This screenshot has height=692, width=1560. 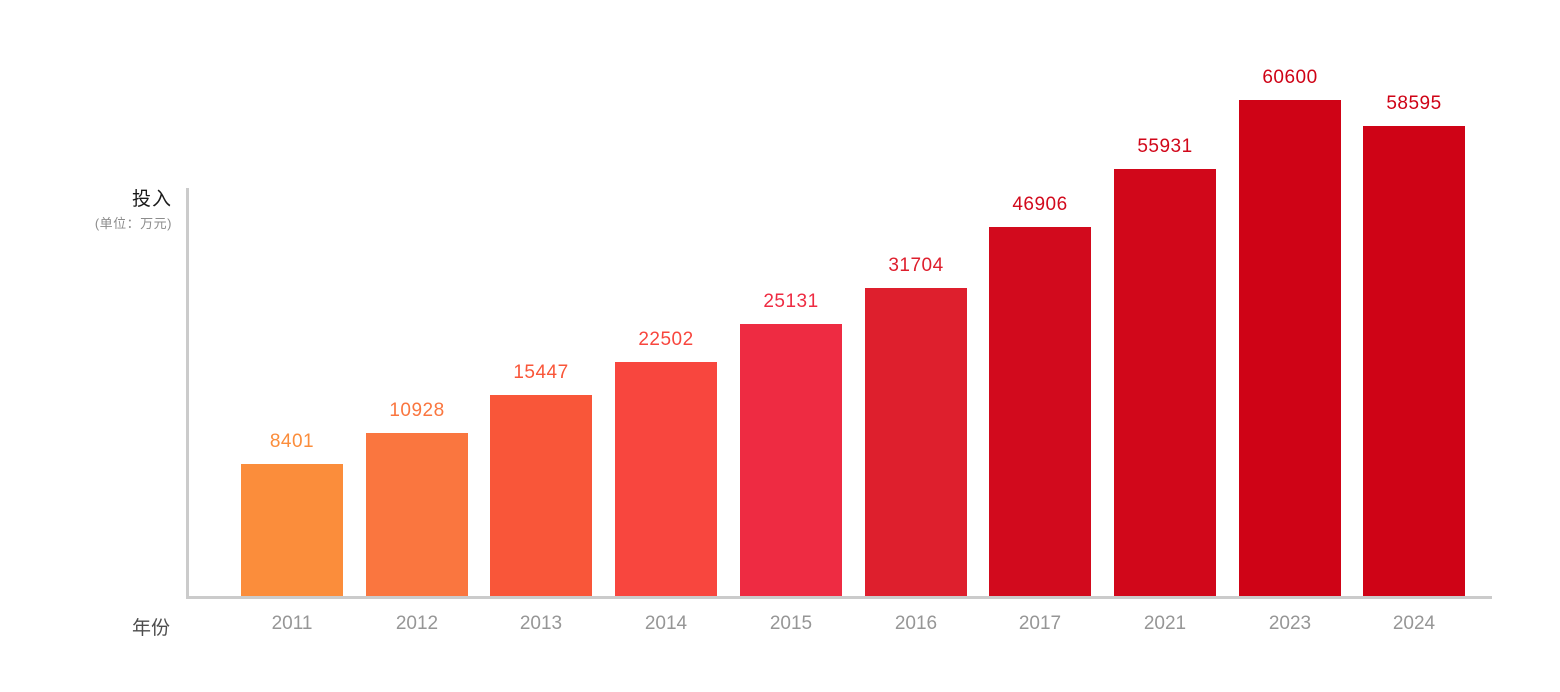 I want to click on y-axis-unit-label: (单位：万元), so click(x=133, y=223).